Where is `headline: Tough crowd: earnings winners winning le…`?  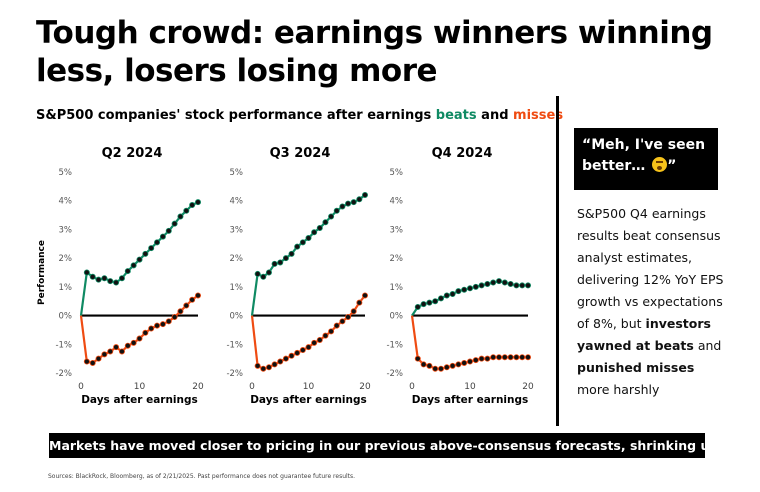 headline: Tough crowd: earnings winners winning le… is located at coordinates (374, 52).